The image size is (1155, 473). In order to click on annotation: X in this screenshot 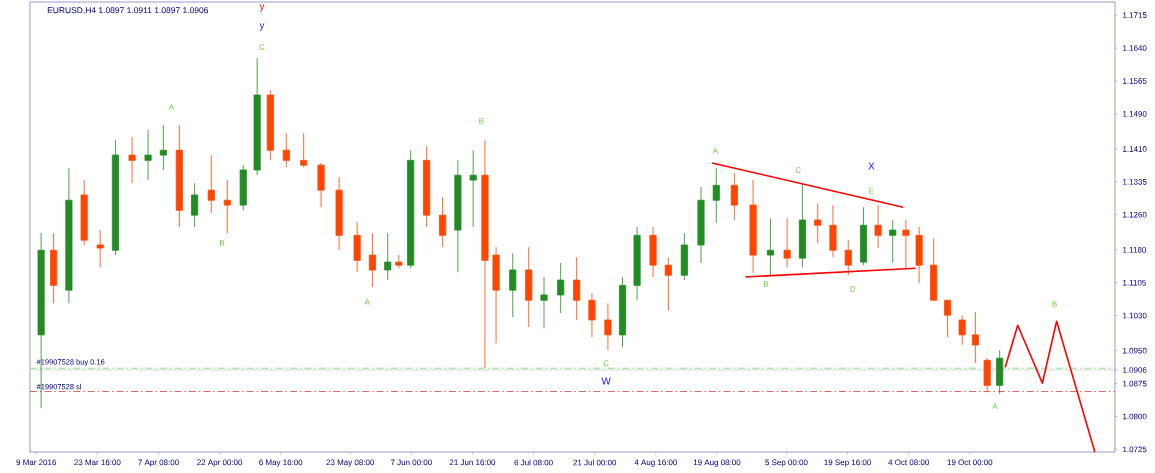, I will do `click(871, 166)`.